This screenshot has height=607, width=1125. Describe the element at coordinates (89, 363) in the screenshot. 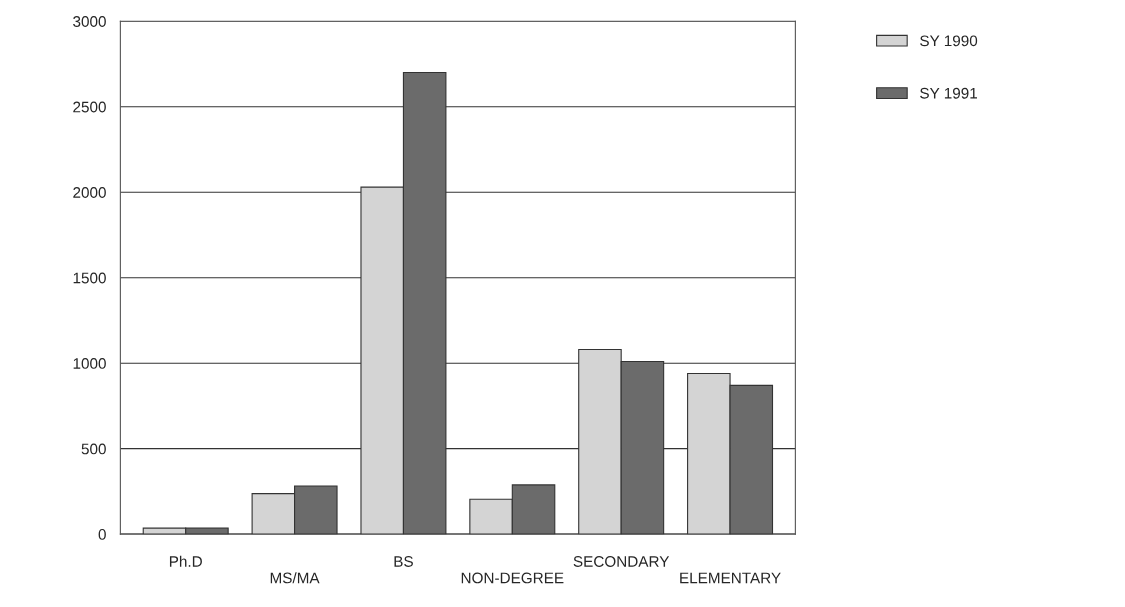

I see `y-tick-label: 1000` at that location.